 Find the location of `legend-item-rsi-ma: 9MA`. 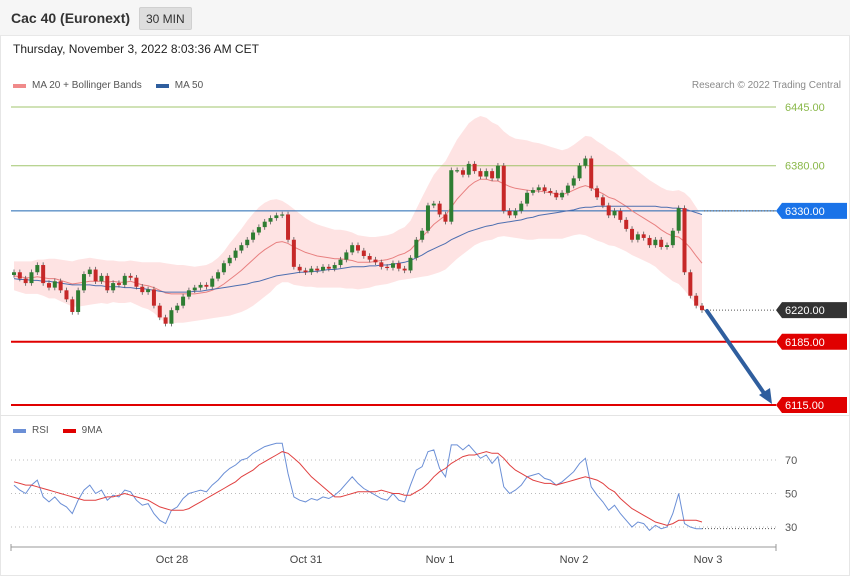

legend-item-rsi-ma: 9MA is located at coordinates (82, 430).